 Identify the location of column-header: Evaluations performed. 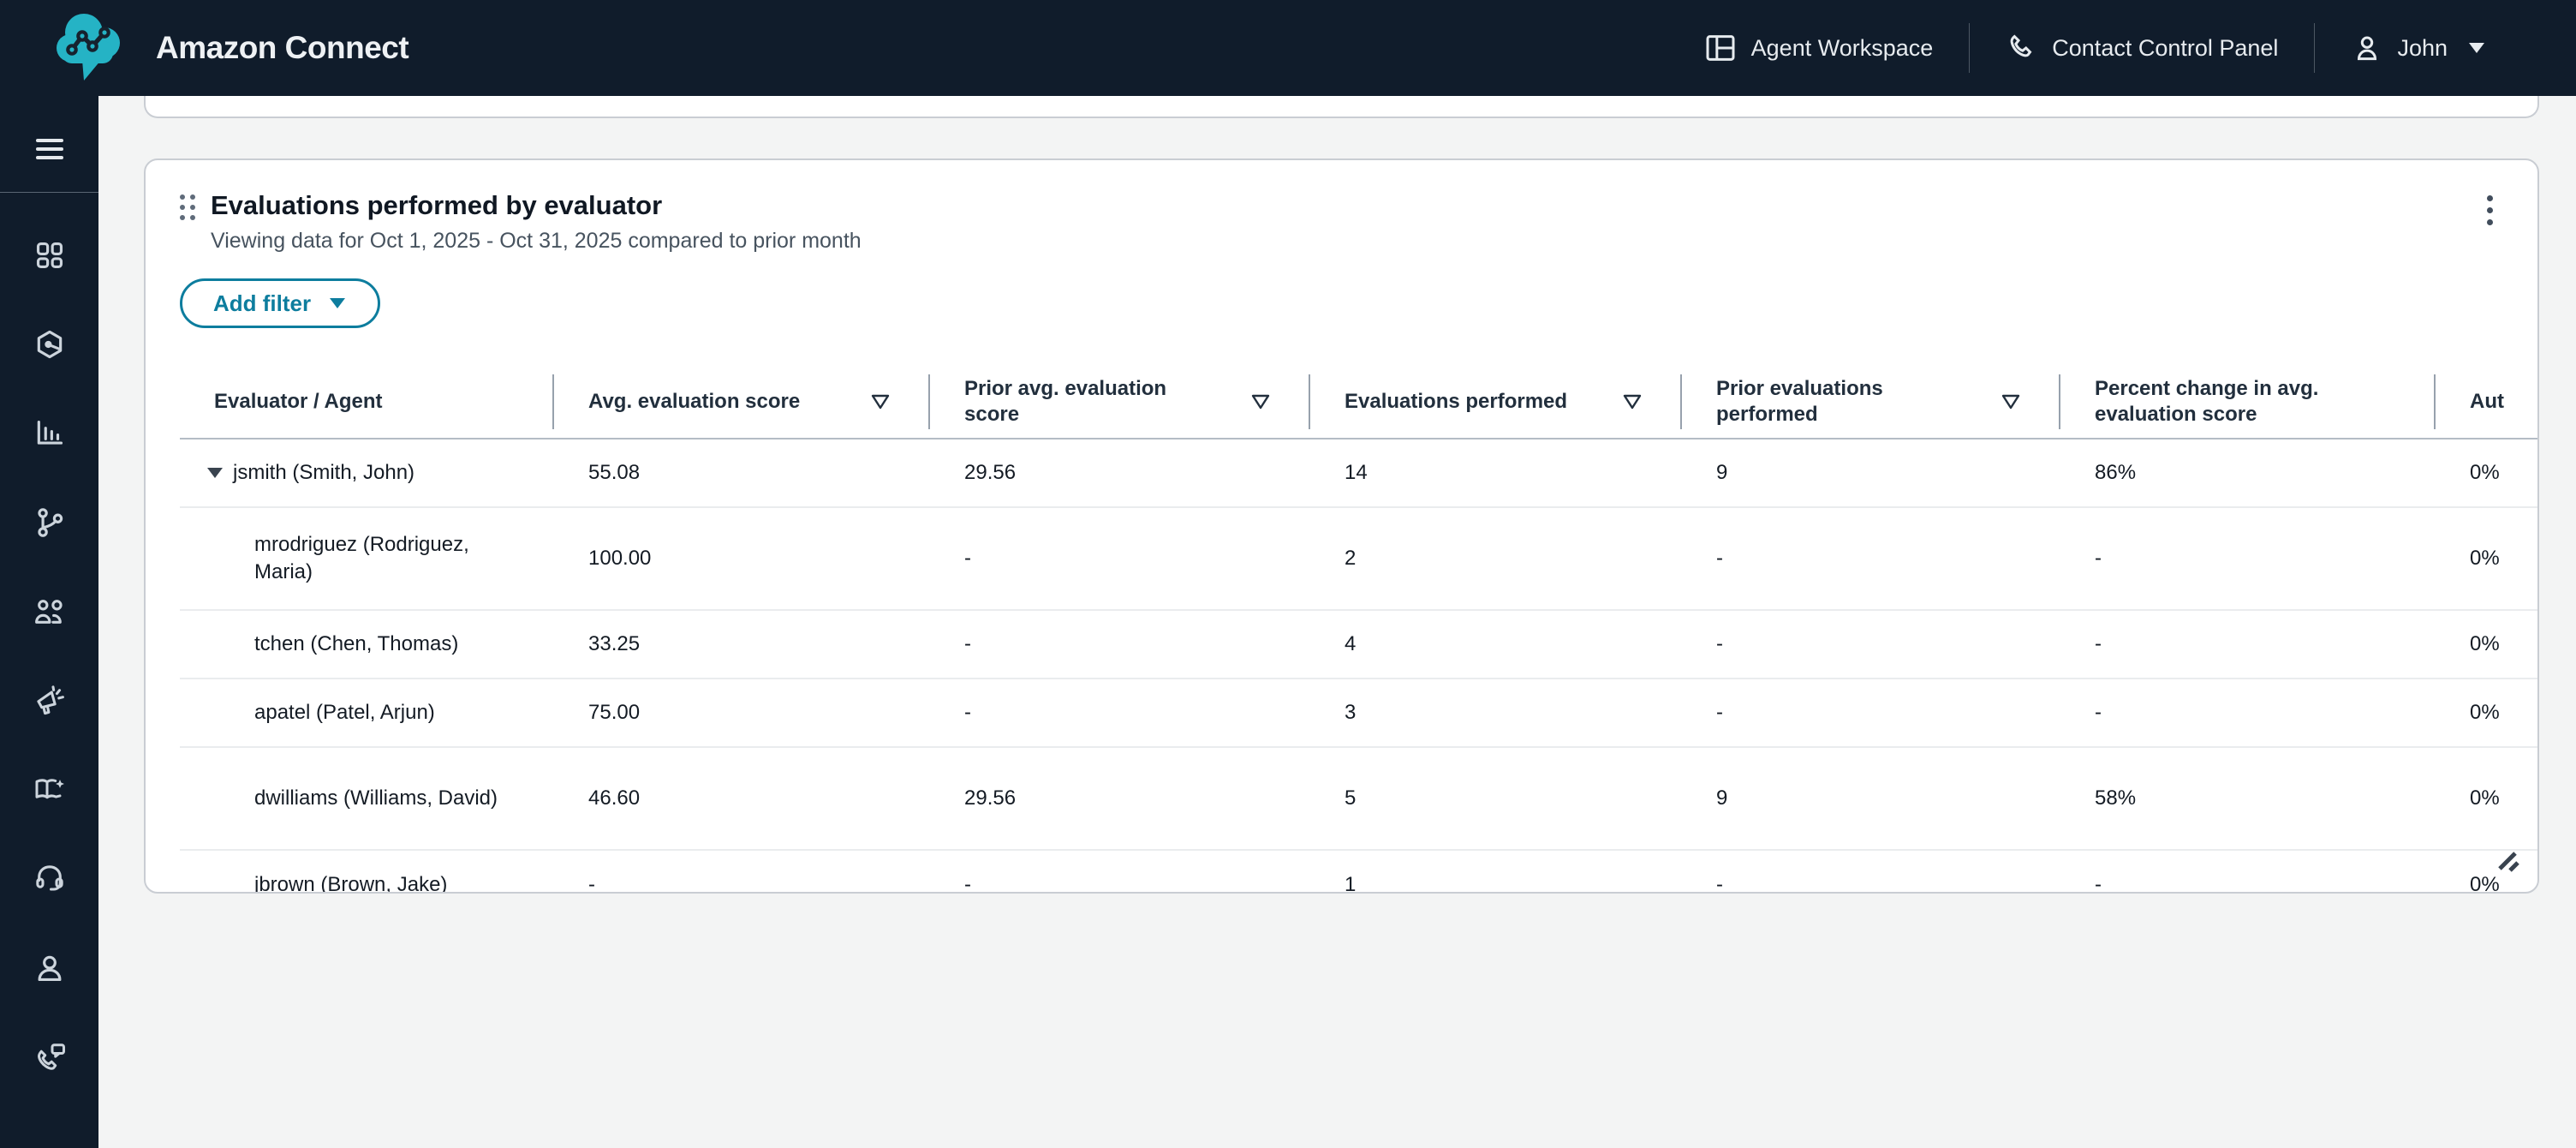
(1496, 402).